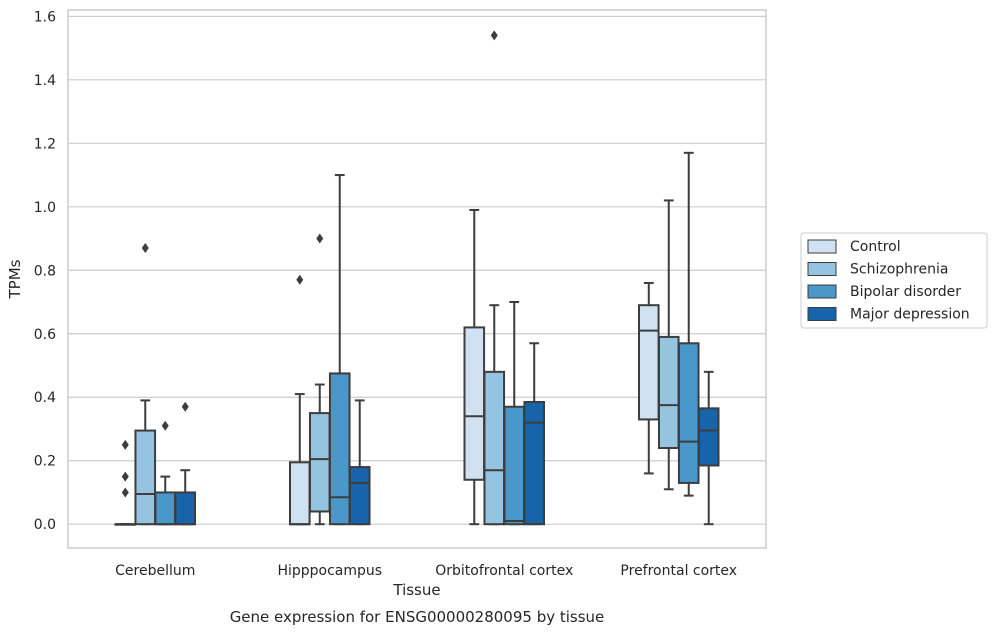  Describe the element at coordinates (45, 398) in the screenshot. I see `y-tick-label: 0.4` at that location.